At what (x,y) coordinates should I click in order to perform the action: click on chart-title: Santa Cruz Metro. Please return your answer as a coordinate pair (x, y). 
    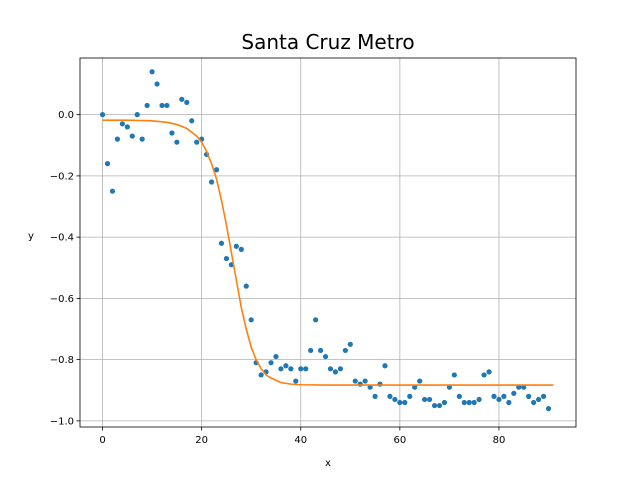
    Looking at the image, I should click on (327, 42).